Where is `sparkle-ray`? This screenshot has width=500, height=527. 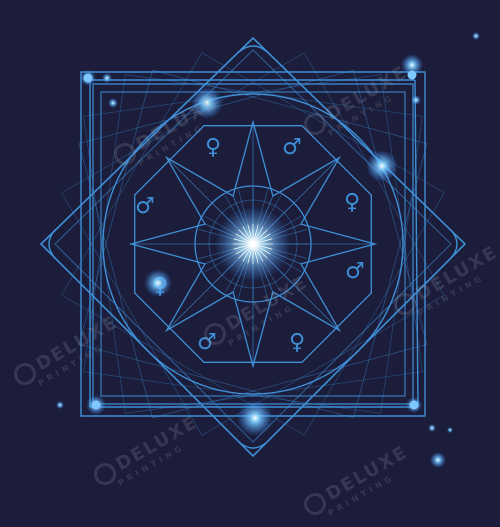
sparkle-ray is located at coordinates (253, 244).